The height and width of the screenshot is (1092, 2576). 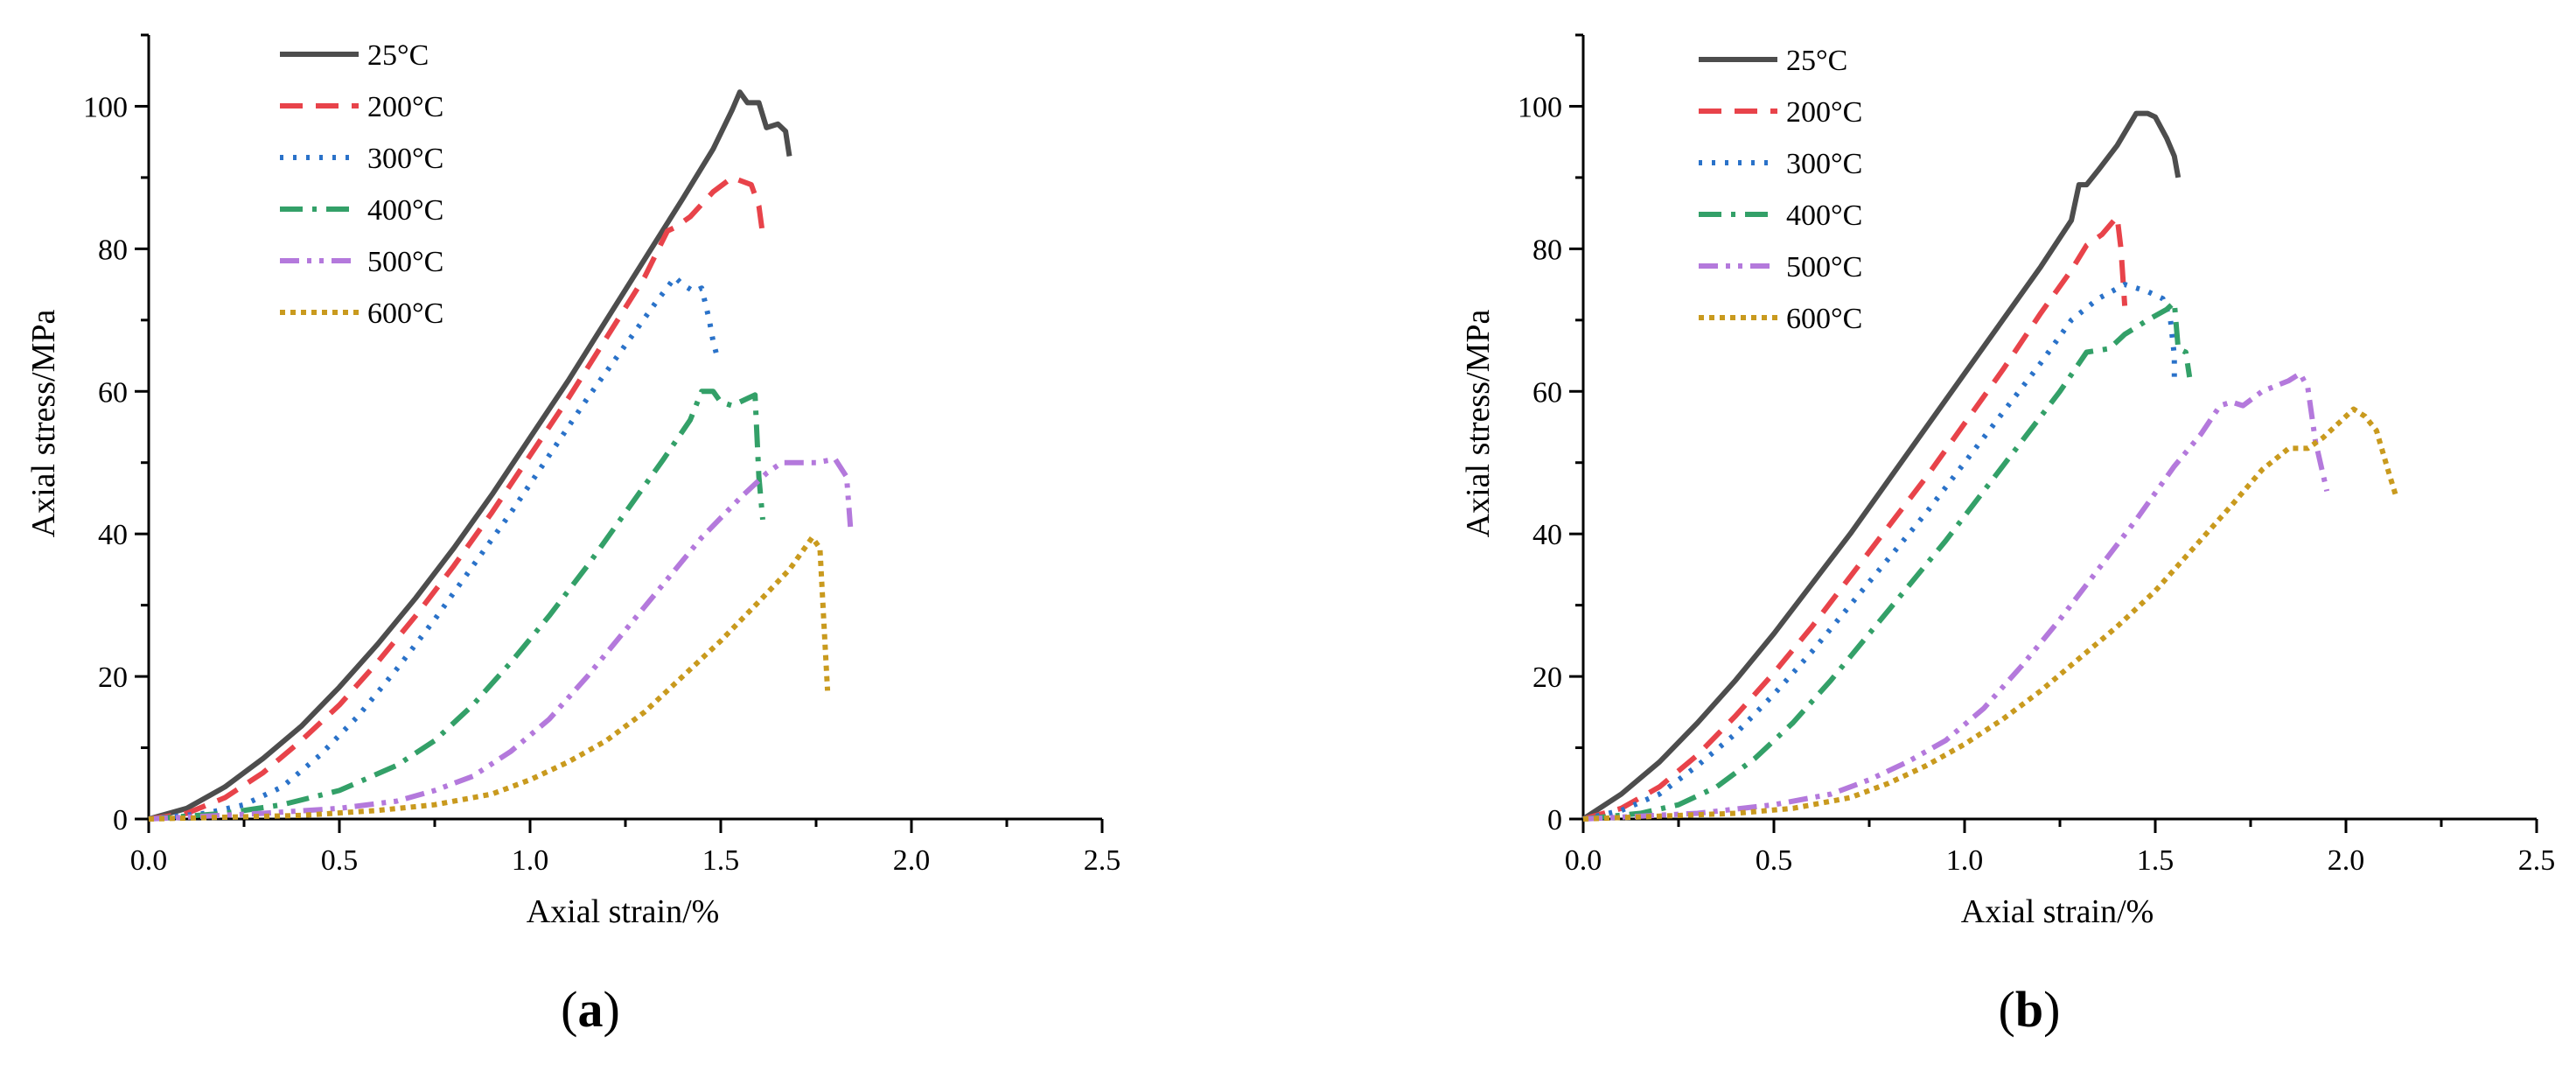 What do you see at coordinates (43, 424) in the screenshot?
I see `y-axis-label-panel-a: Axial stress/MPa` at bounding box center [43, 424].